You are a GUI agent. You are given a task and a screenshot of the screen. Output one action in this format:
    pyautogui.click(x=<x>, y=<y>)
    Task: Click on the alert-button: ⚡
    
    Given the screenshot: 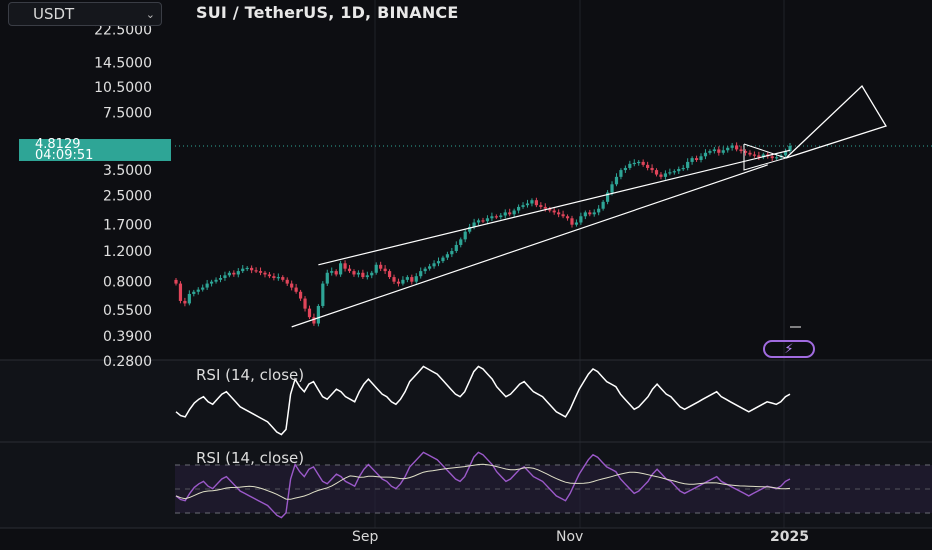 What is the action you would take?
    pyautogui.click(x=789, y=349)
    